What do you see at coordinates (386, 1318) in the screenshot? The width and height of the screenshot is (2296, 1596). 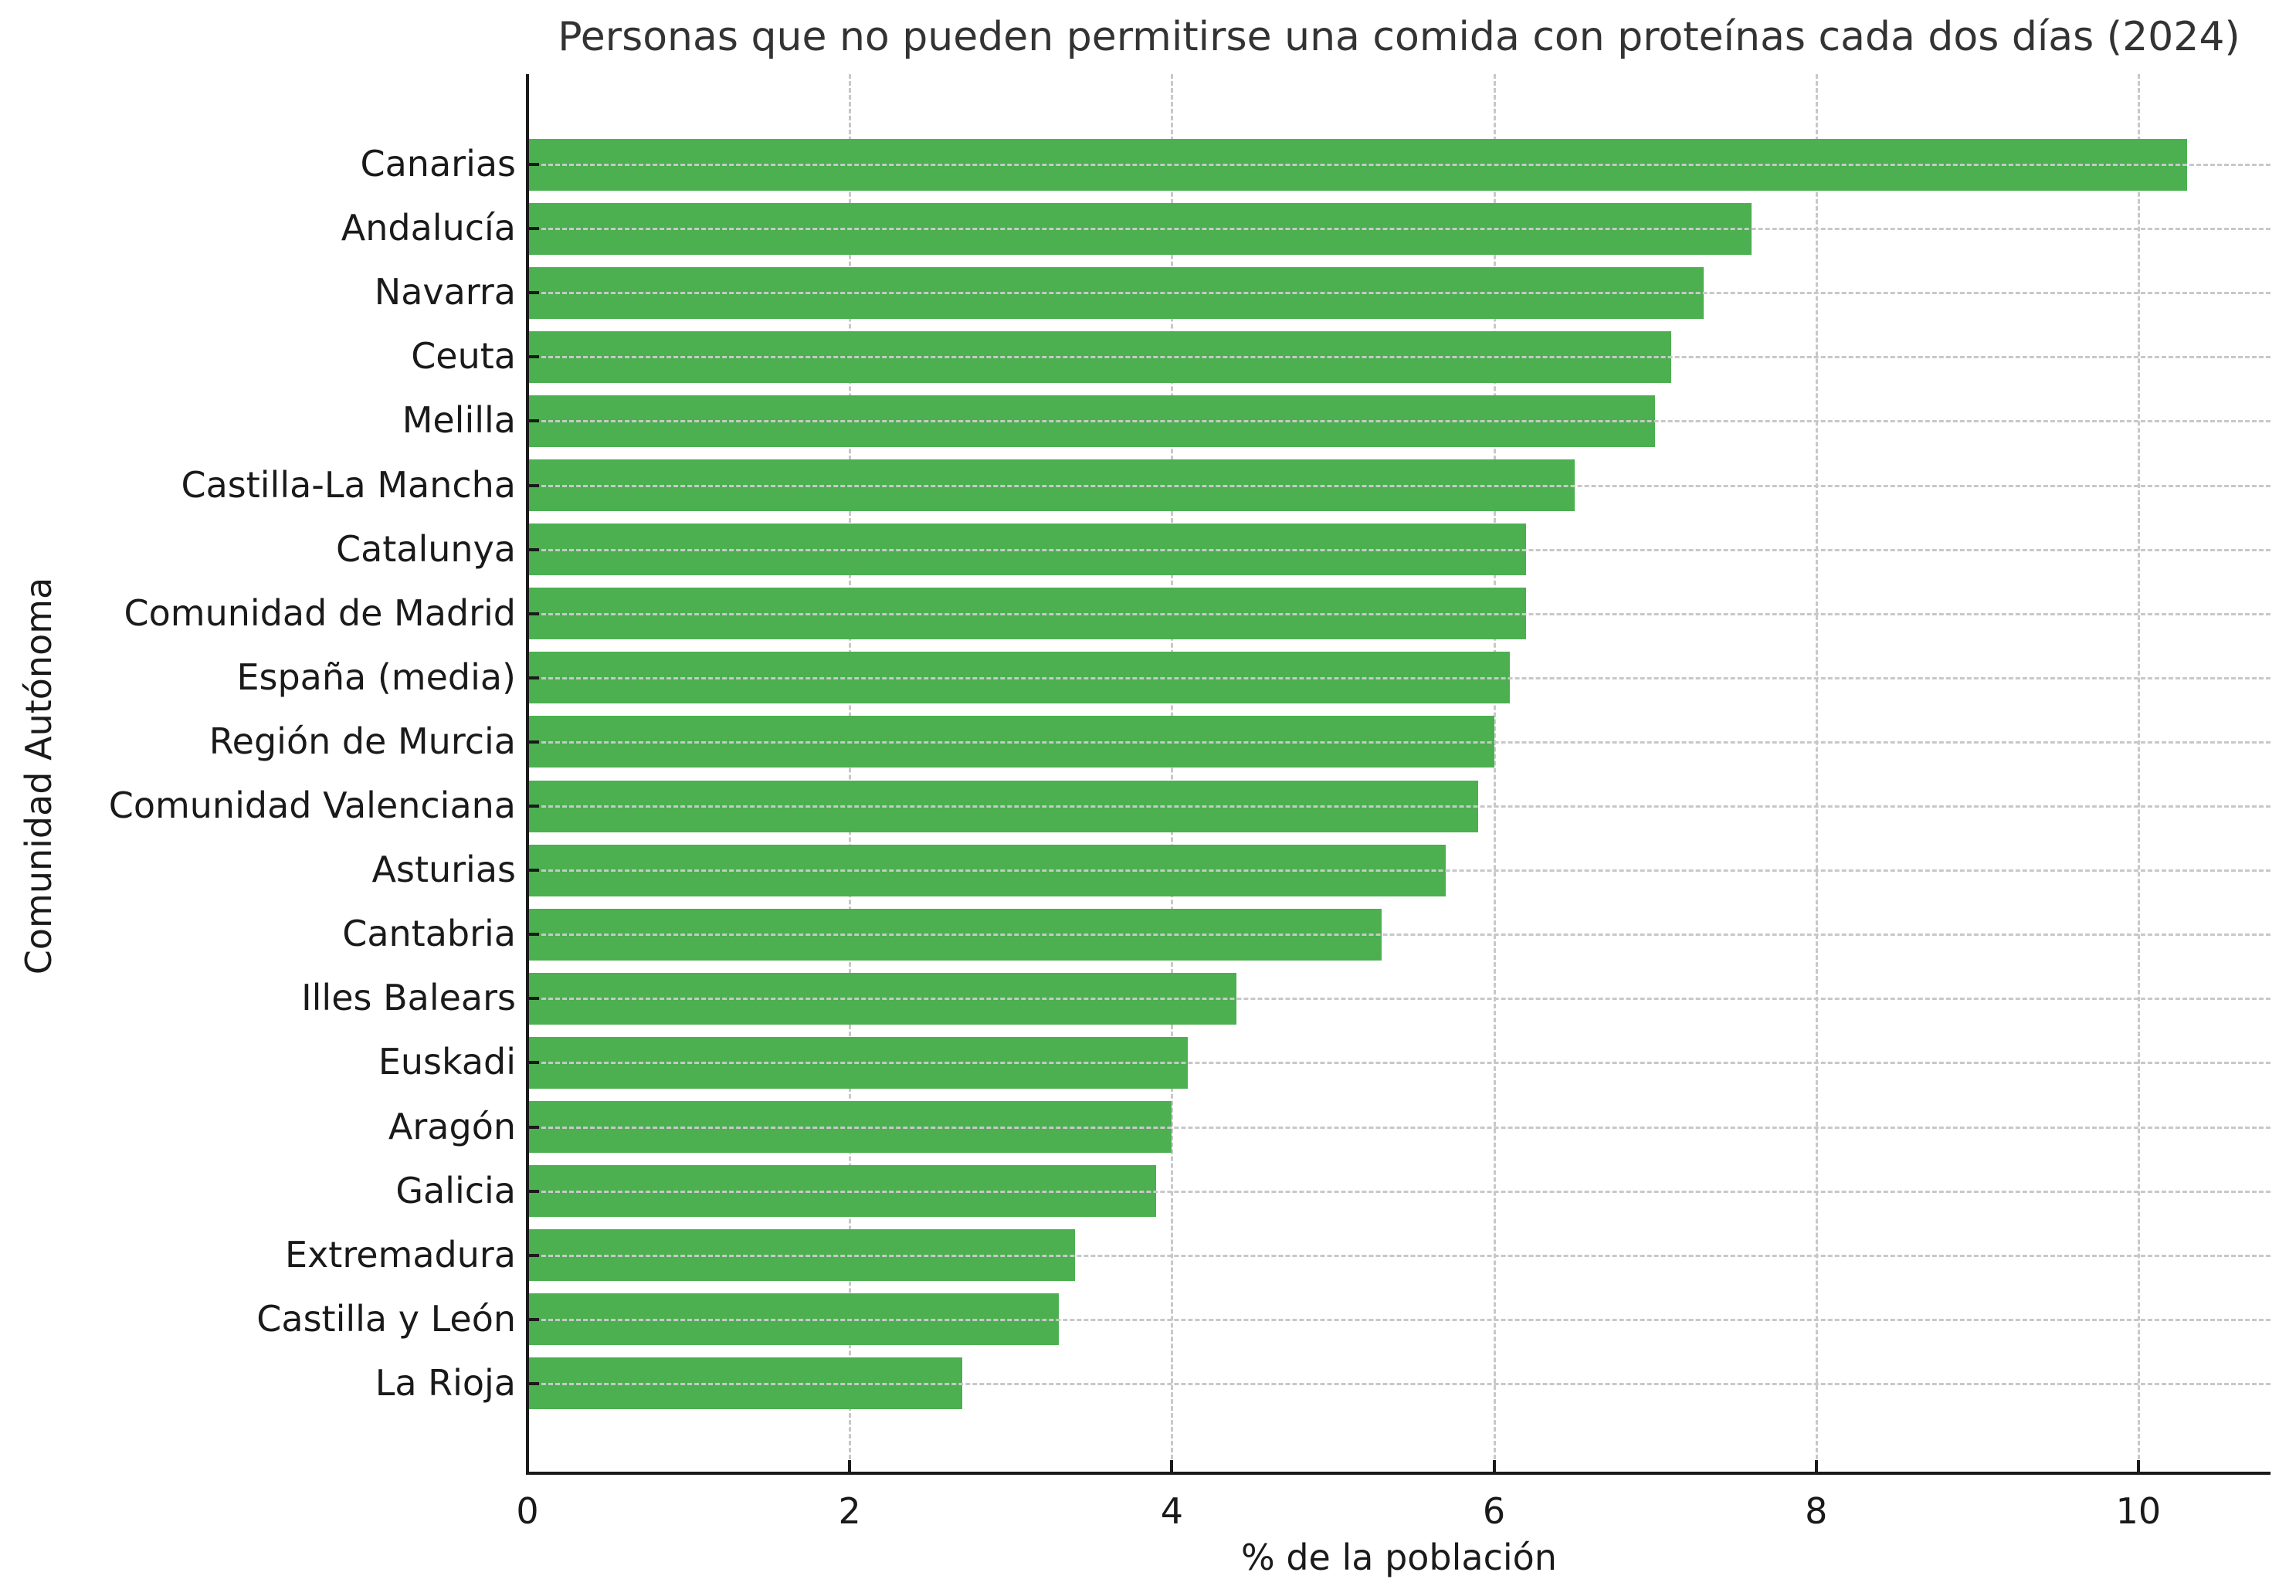 I see `y-tick-label: Castilla y León` at bounding box center [386, 1318].